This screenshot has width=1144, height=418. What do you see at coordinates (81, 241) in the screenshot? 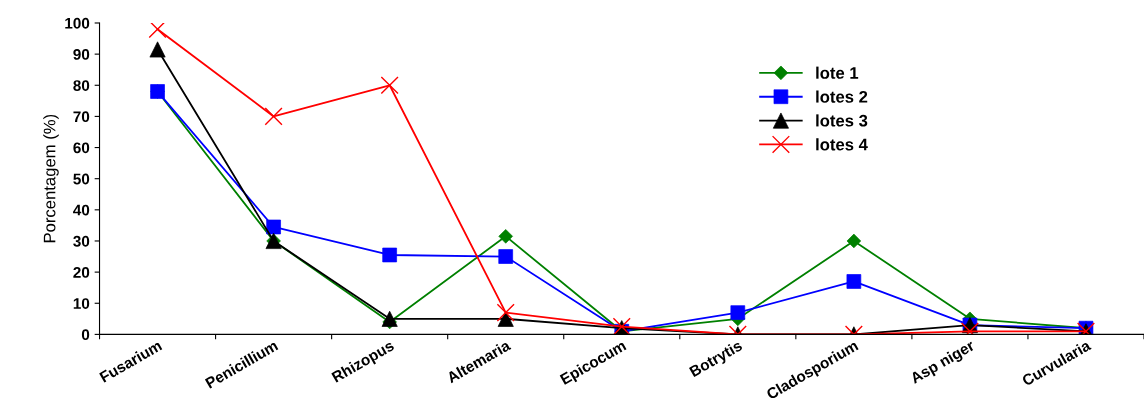
I see `y-tick-label: 30` at bounding box center [81, 241].